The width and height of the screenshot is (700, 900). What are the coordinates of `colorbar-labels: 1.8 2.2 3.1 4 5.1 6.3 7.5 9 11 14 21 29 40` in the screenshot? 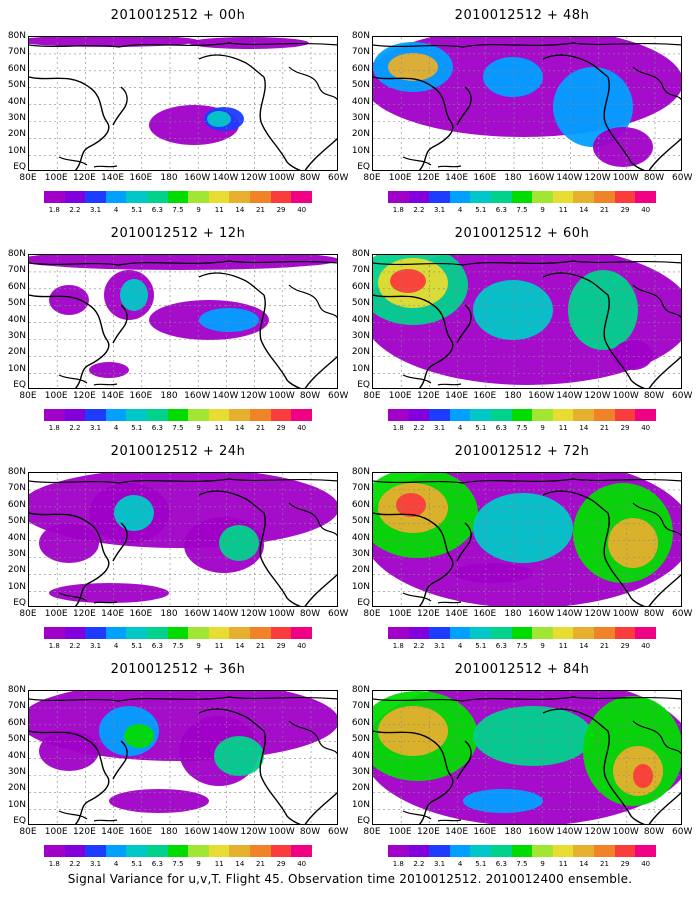 It's located at (178, 429).